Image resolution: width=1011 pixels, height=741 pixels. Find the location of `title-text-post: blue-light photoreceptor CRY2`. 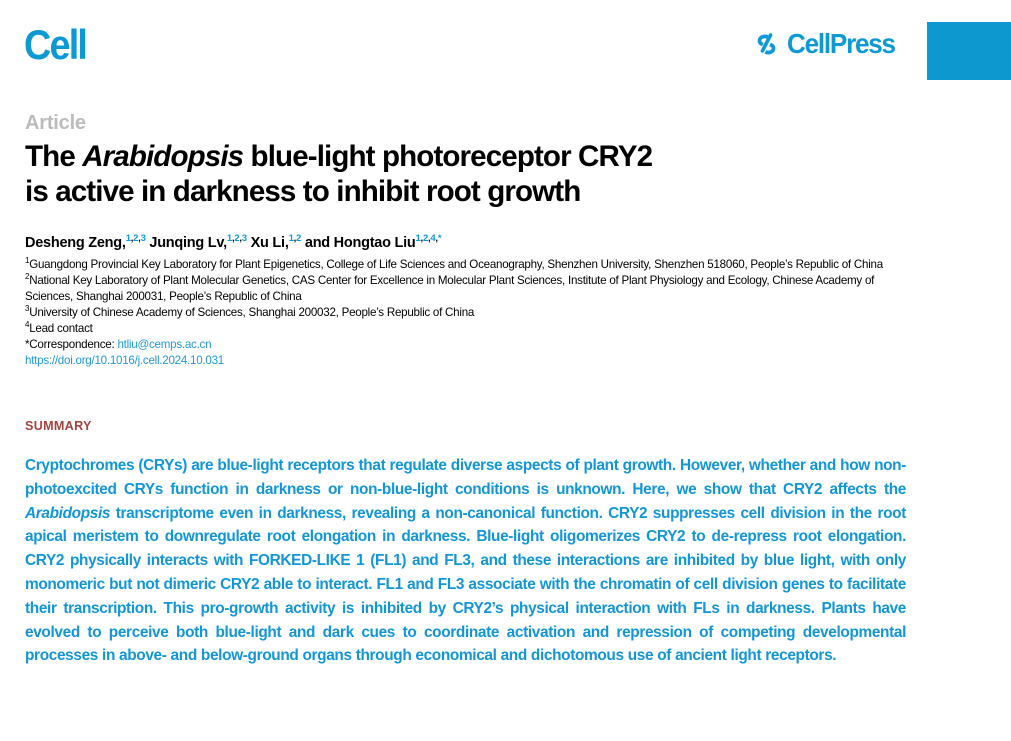

title-text-post: blue-light photoreceptor CRY2 is located at coordinates (448, 156).